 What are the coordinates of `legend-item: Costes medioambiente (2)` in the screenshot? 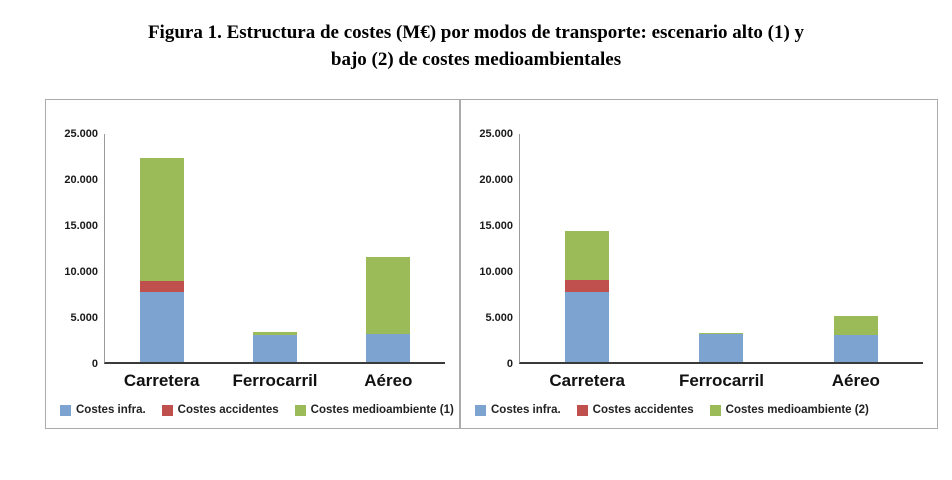 It's located at (789, 410).